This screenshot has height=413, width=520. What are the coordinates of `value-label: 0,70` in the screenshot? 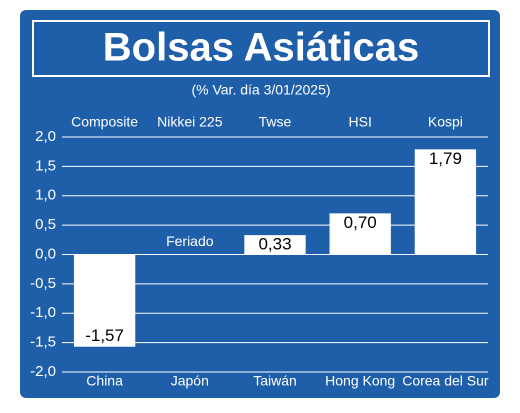 It's located at (360, 222).